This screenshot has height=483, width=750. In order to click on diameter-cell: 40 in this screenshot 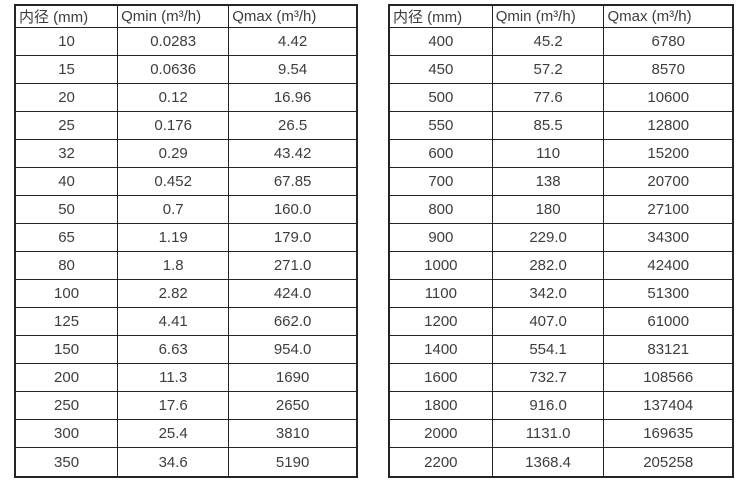, I will do `click(66, 182)`.